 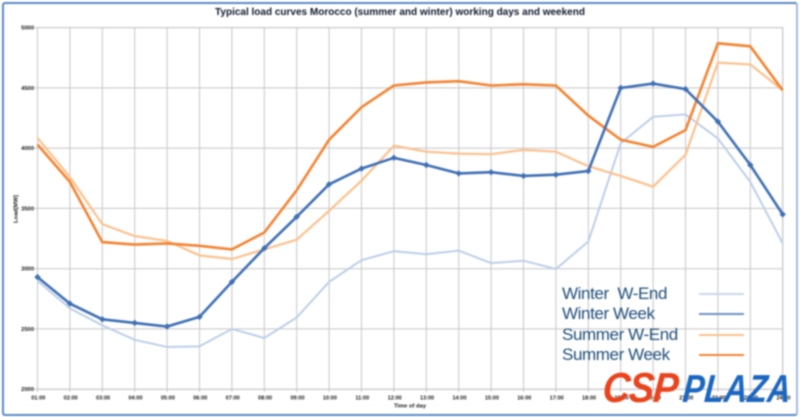 What do you see at coordinates (524, 399) in the screenshot?
I see `svg-text: 16:00` at bounding box center [524, 399].